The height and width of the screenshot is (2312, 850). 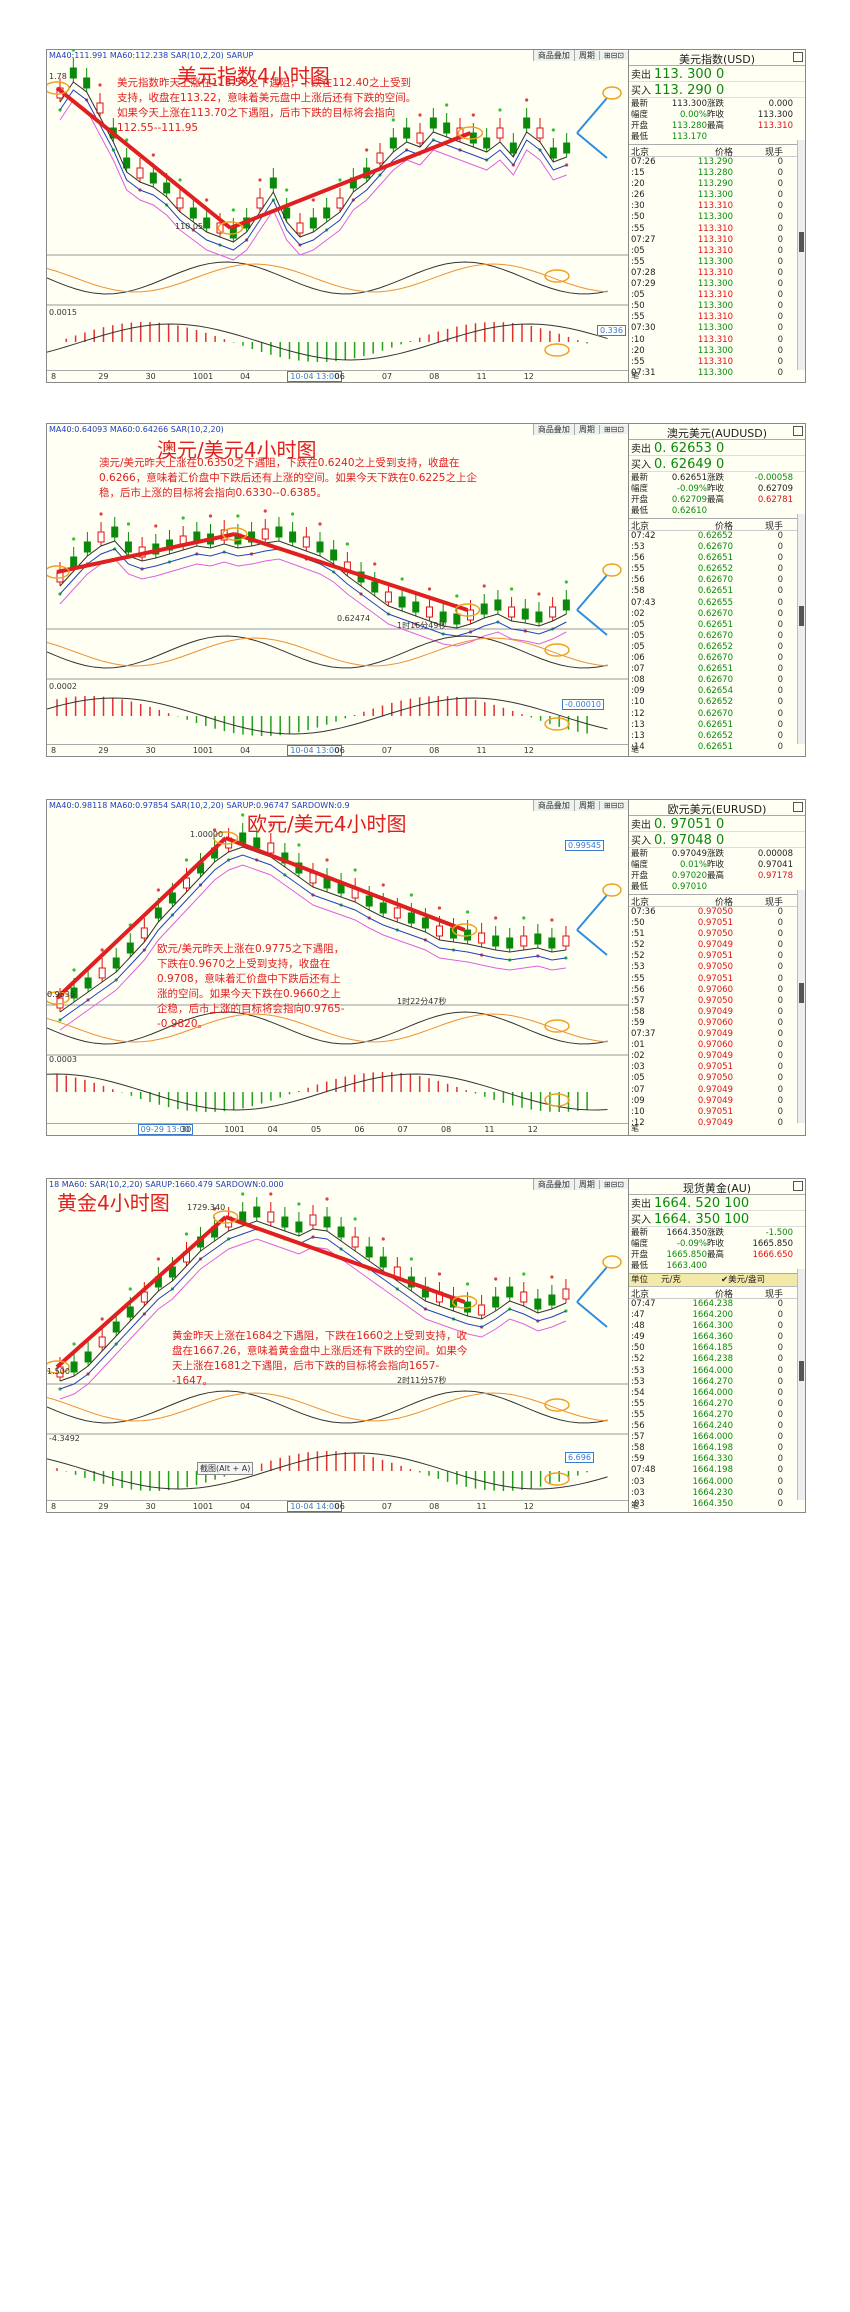 What do you see at coordinates (686, 1266) in the screenshot?
I see `stats-value: 1663.400` at bounding box center [686, 1266].